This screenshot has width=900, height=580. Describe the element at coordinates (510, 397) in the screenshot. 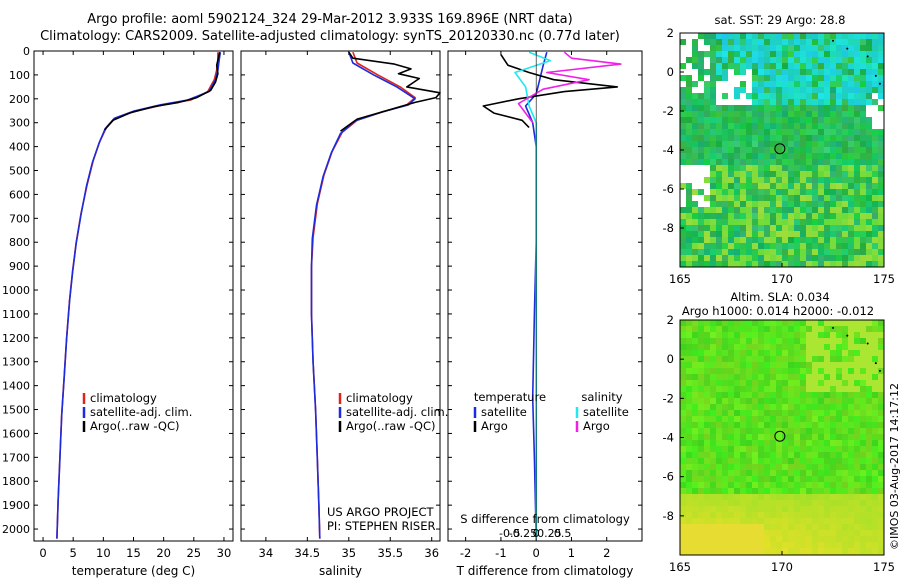

I see `difference-legend-temperature-header: temperature` at that location.